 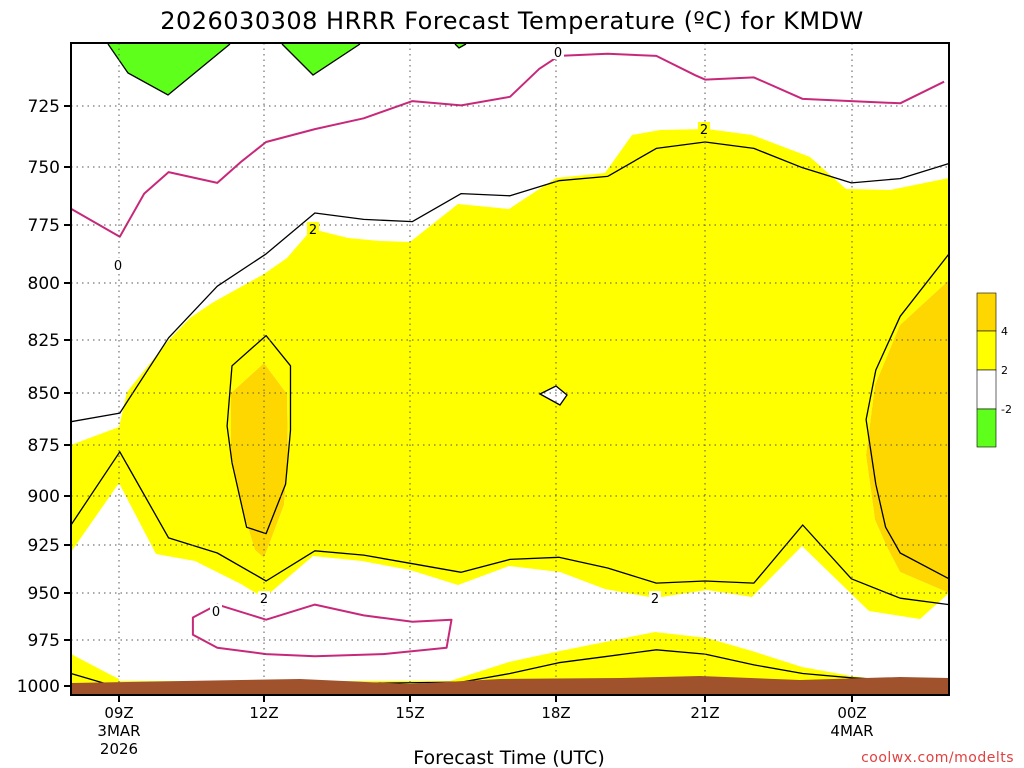 What do you see at coordinates (44, 546) in the screenshot?
I see `ytick-label-925: 925` at bounding box center [44, 546].